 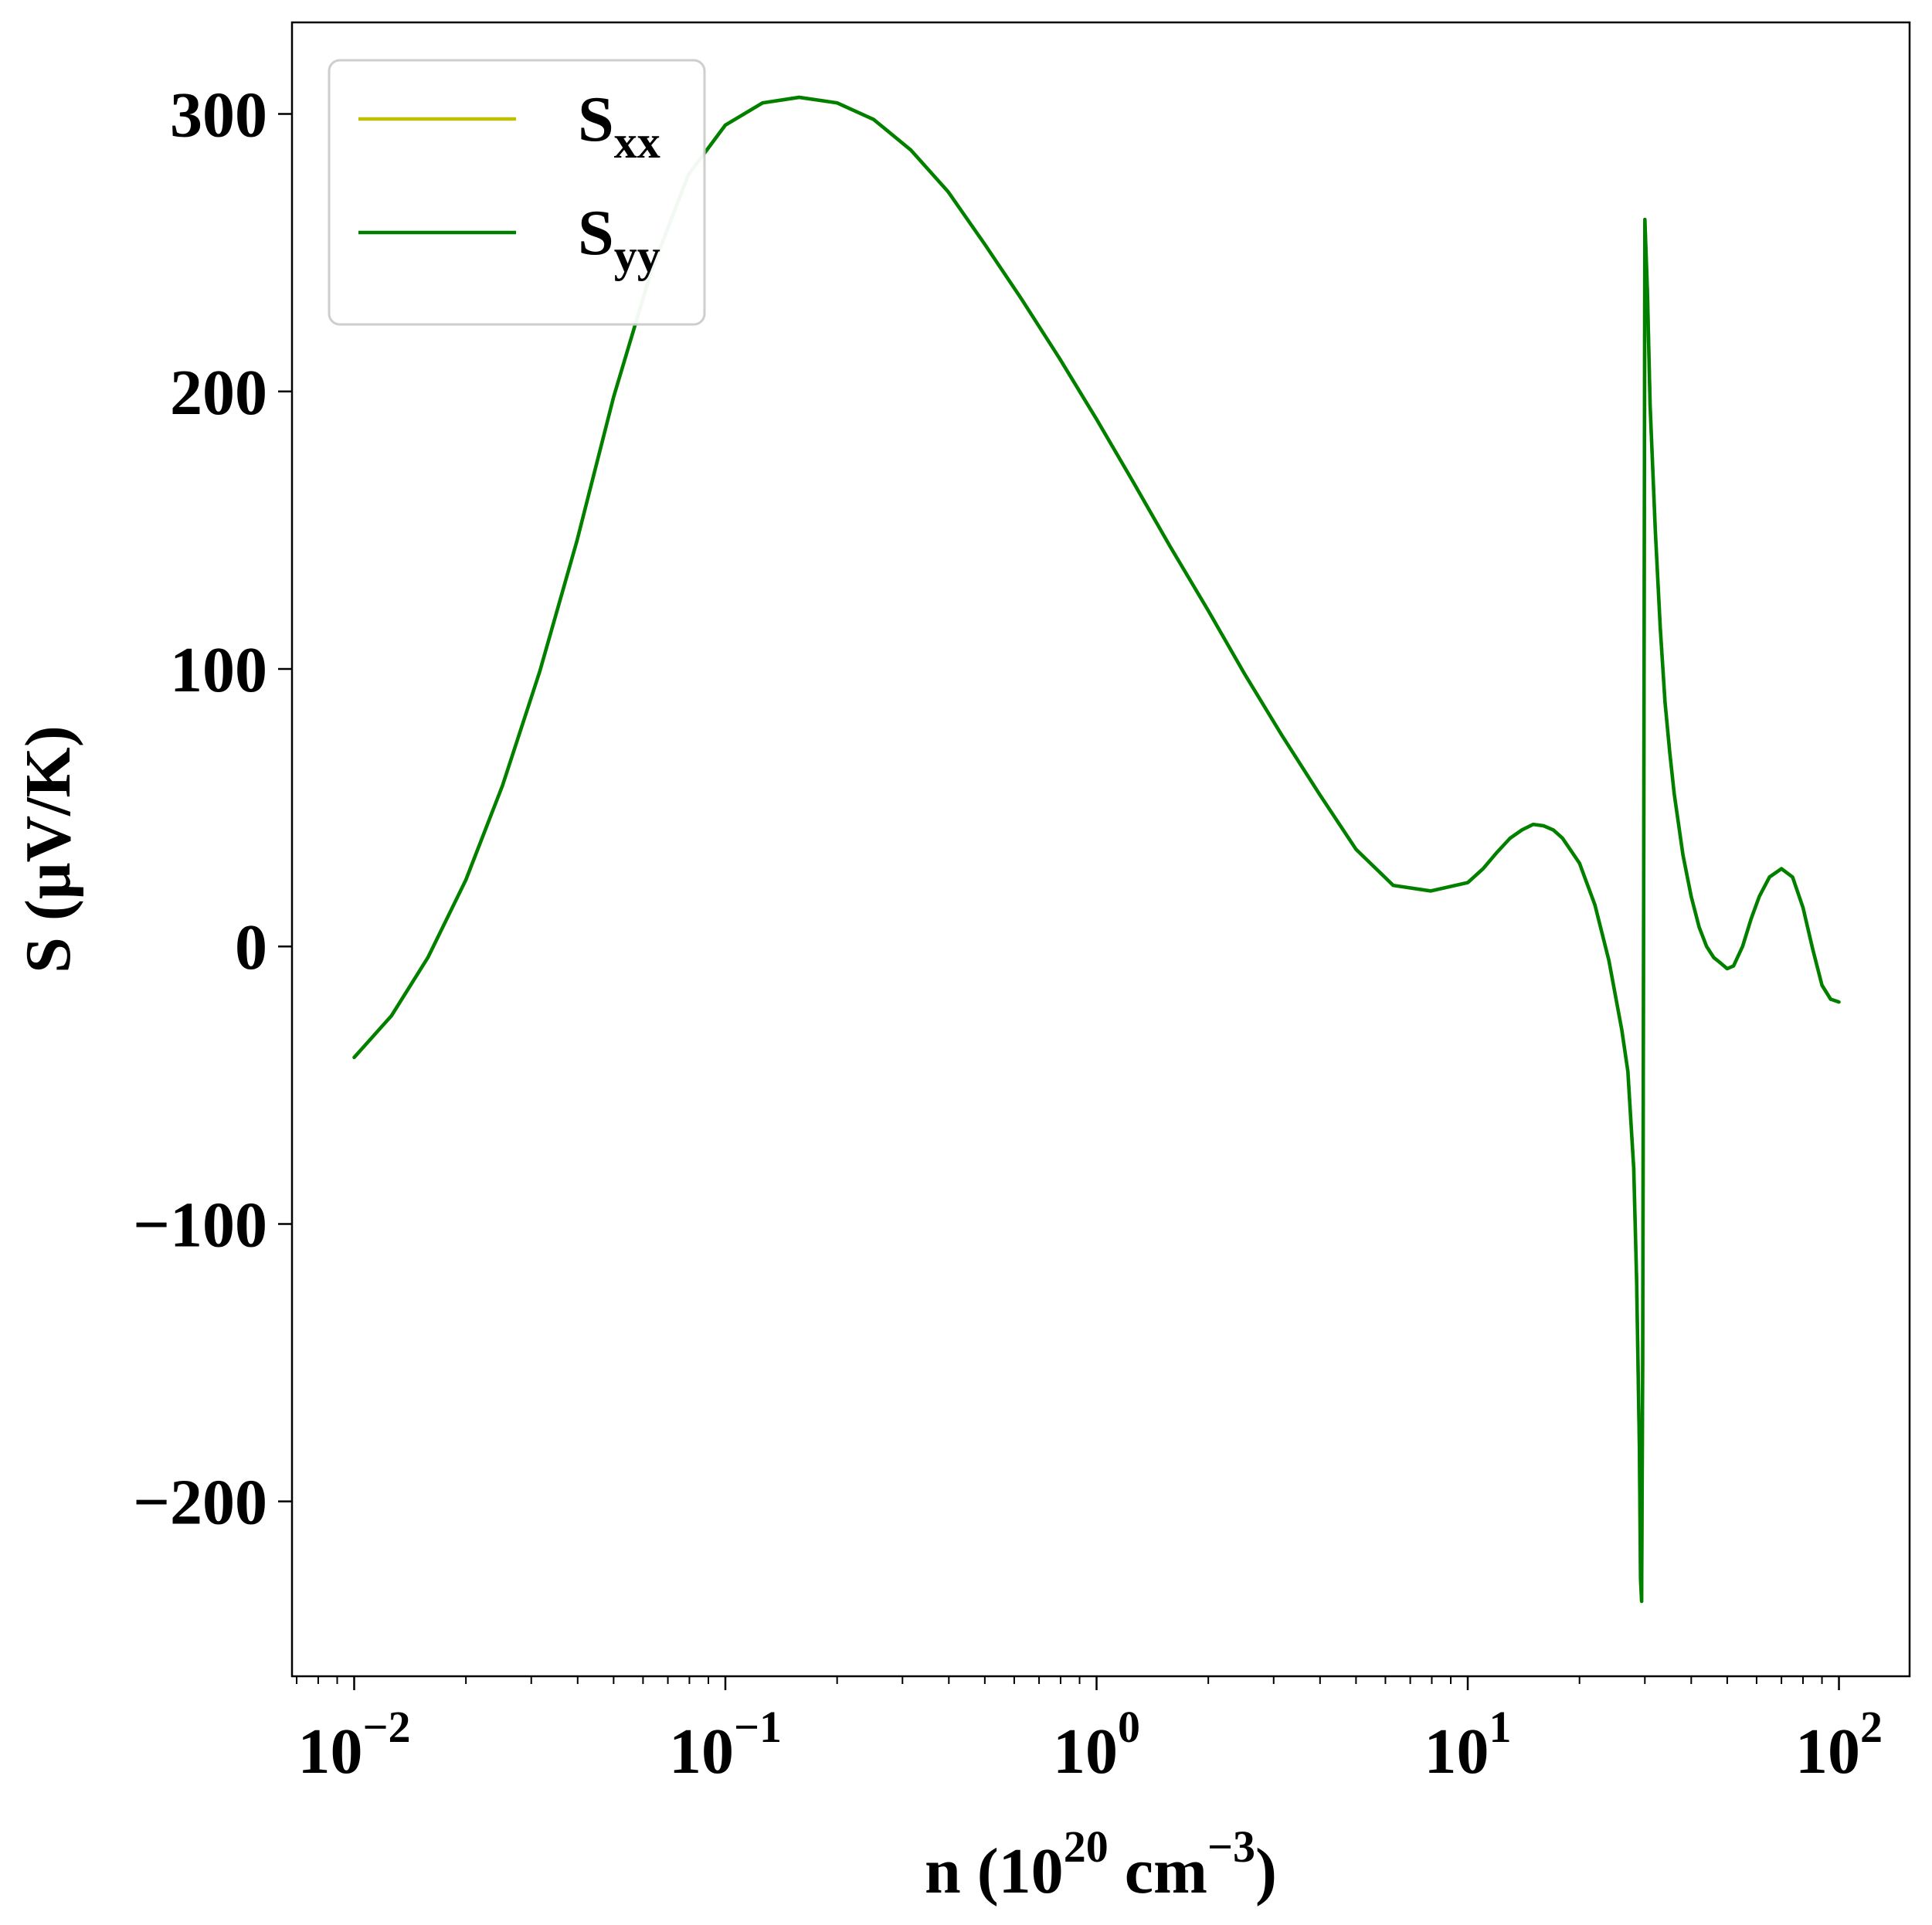 What do you see at coordinates (200, 1225) in the screenshot?
I see `y-tick-label: −100` at bounding box center [200, 1225].